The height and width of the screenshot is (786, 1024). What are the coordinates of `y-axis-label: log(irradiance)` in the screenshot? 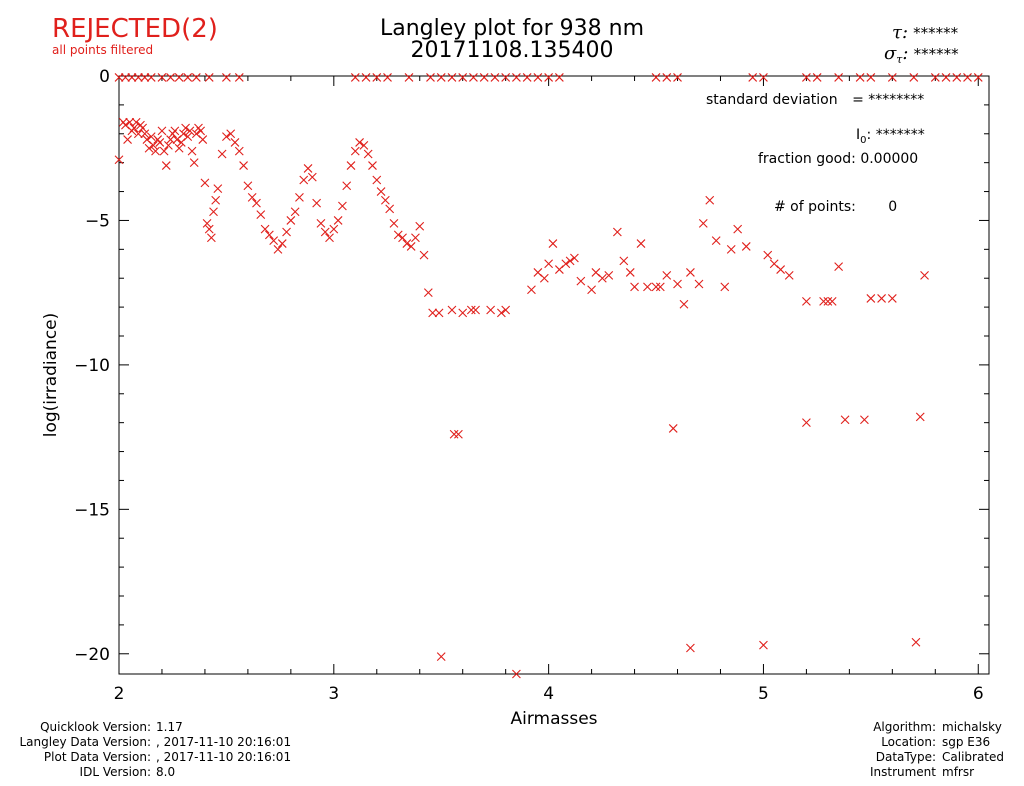 It's located at (51, 375).